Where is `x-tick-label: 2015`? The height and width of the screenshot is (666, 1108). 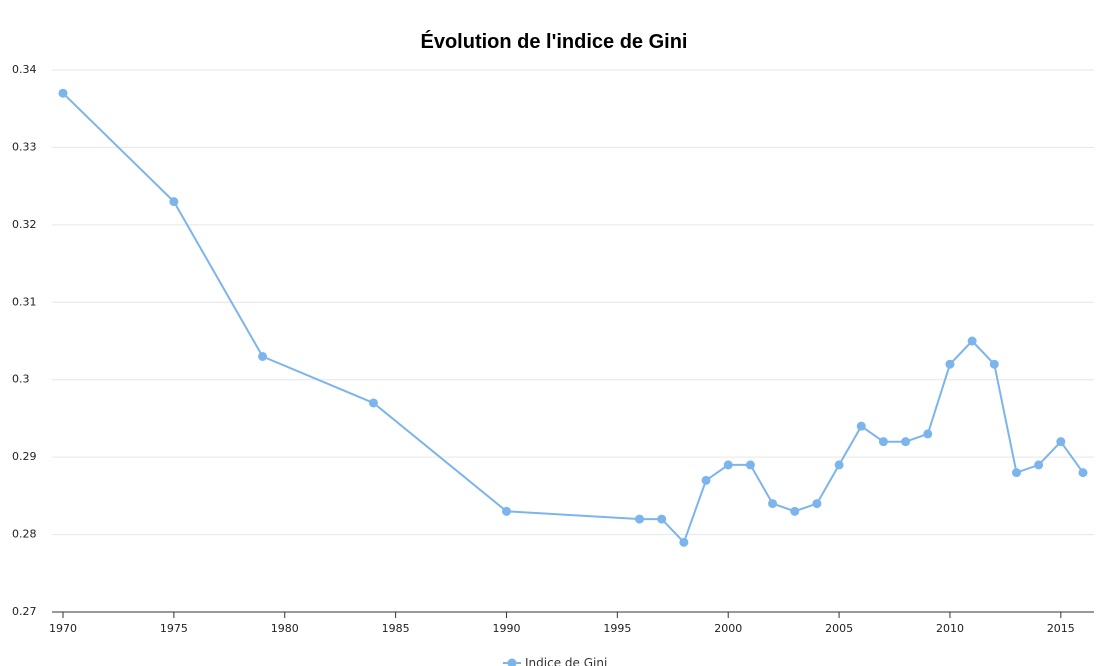 x-tick-label: 2015 is located at coordinates (1061, 628).